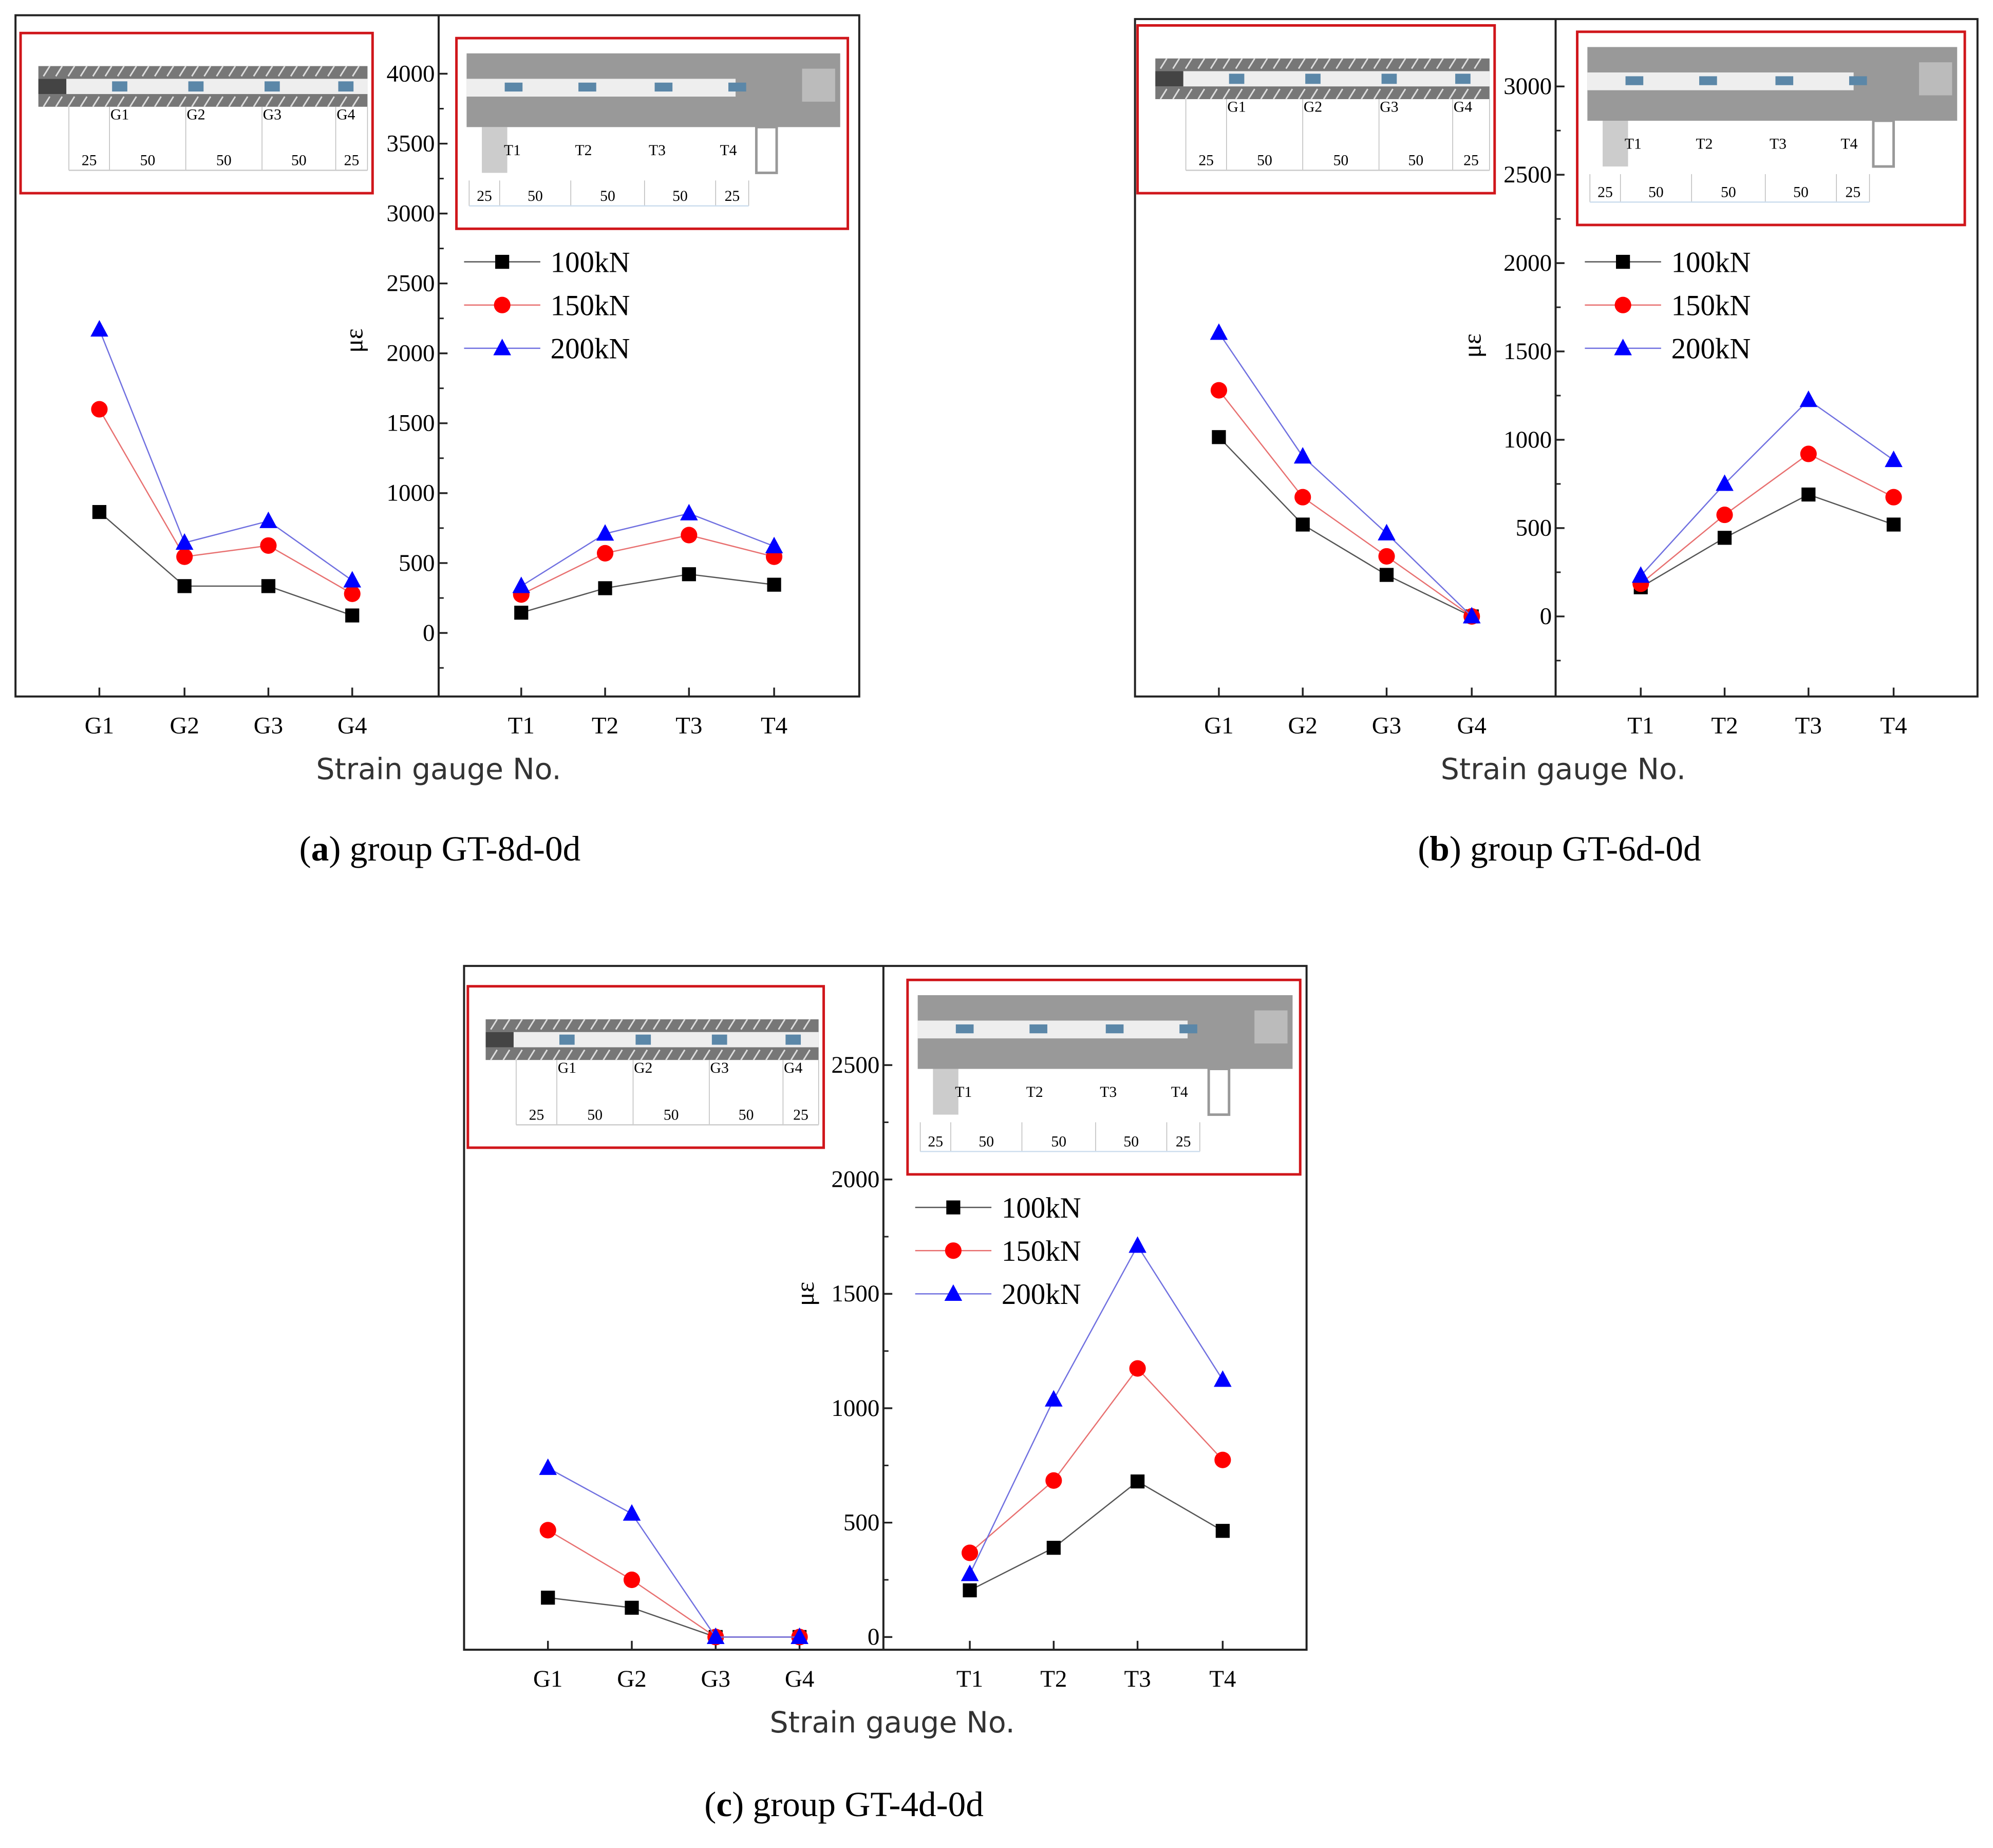  Describe the element at coordinates (345, 115) in the screenshot. I see `inset-gauge-label: G4` at that location.